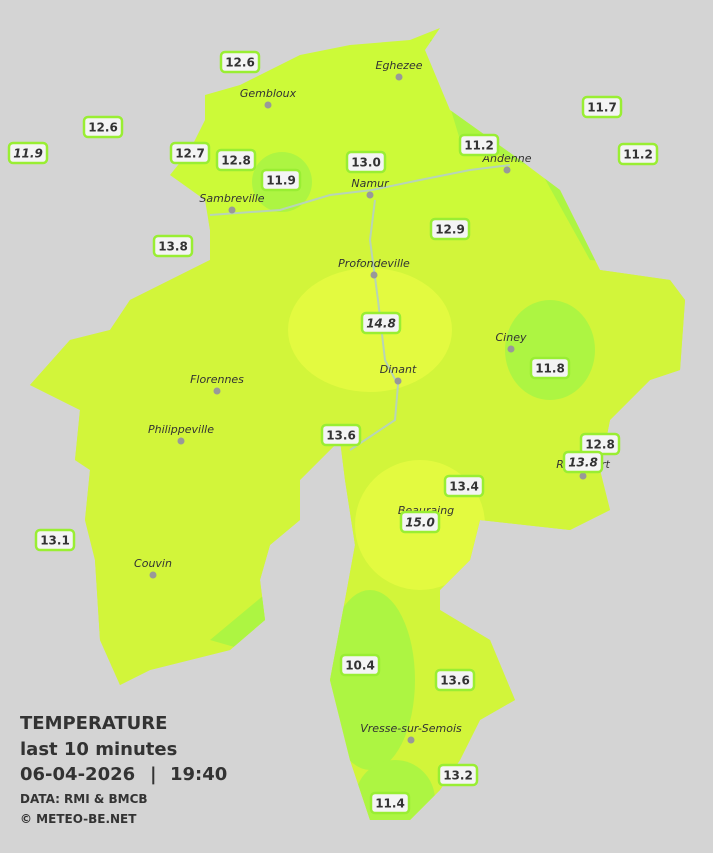 The image size is (713, 853). I want to click on station-value: 13.2, so click(458, 776).